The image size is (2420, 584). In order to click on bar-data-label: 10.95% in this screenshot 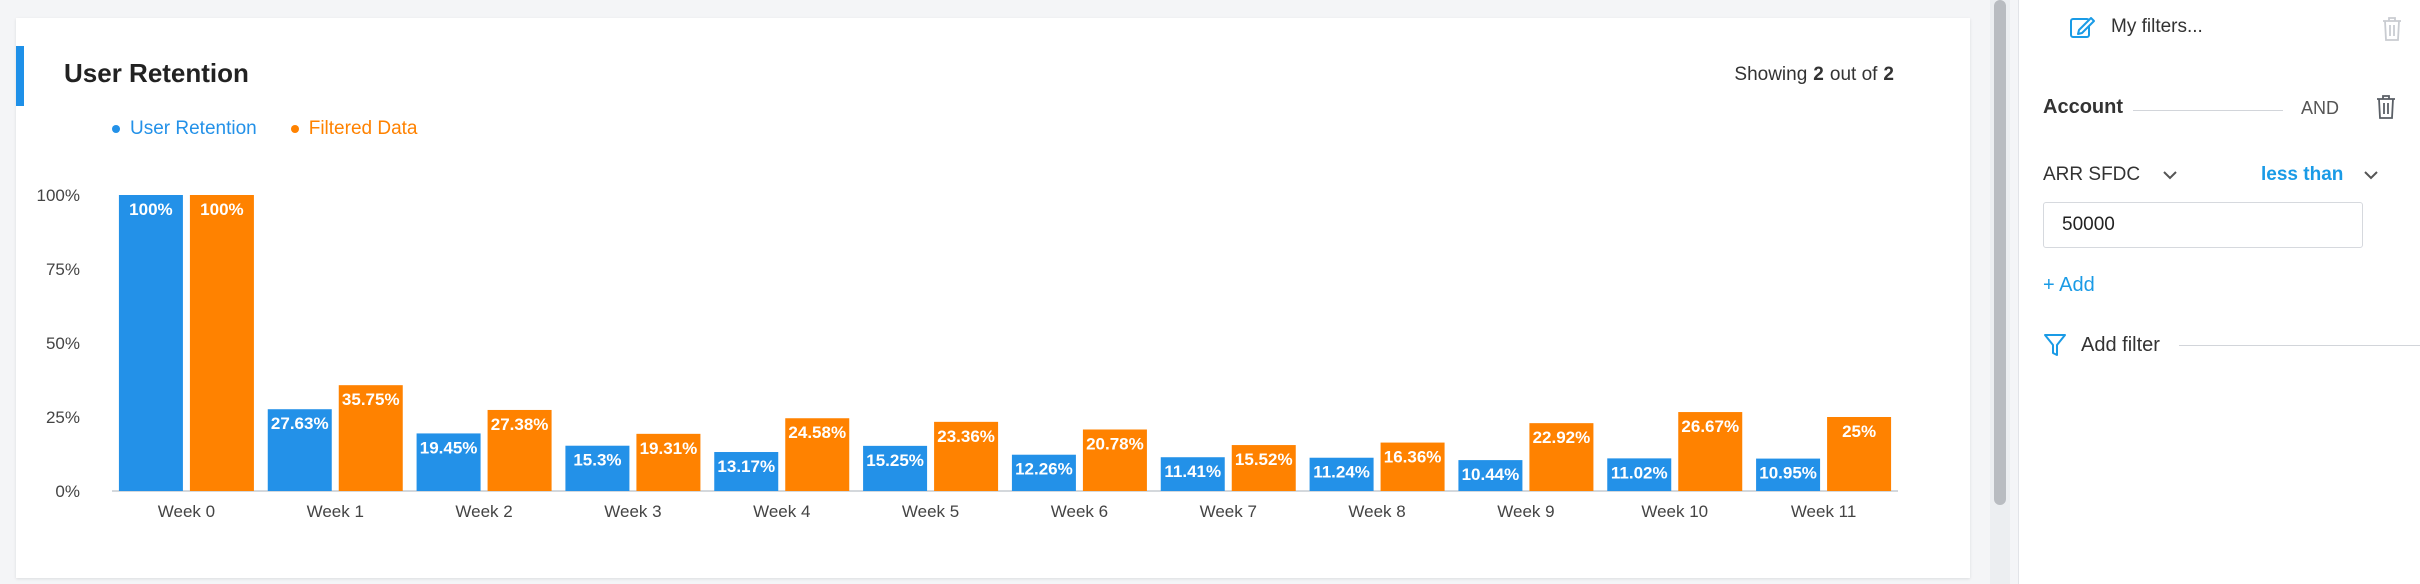, I will do `click(1788, 473)`.